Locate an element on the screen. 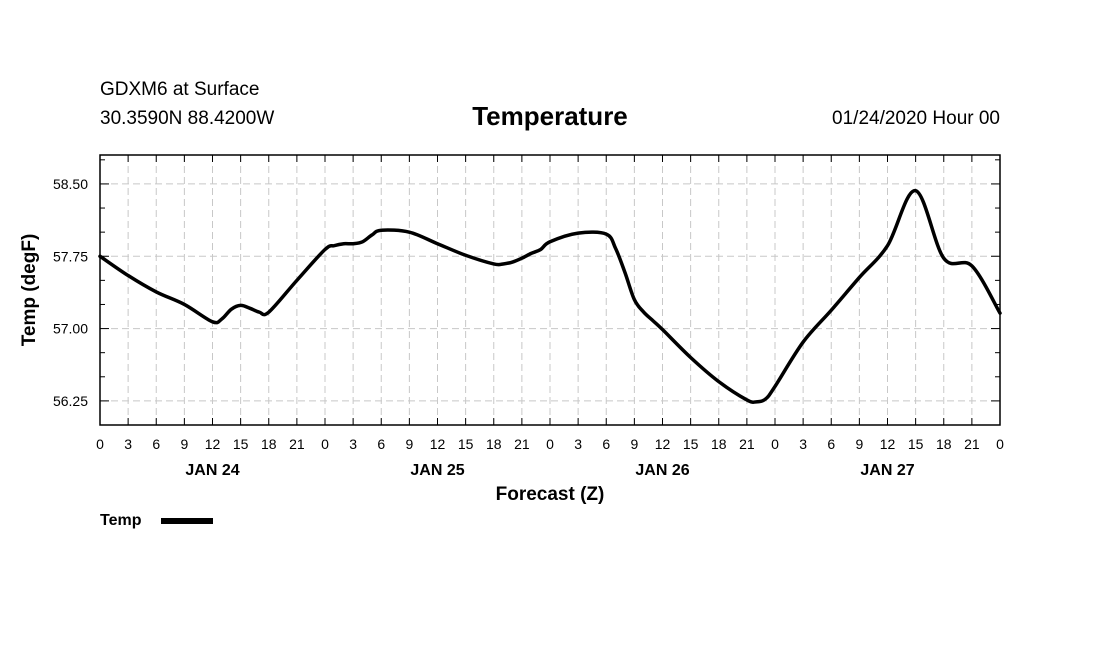  day-labels: JAN 24 JAN 25 JAN 26 JAN 27 is located at coordinates (549, 470).